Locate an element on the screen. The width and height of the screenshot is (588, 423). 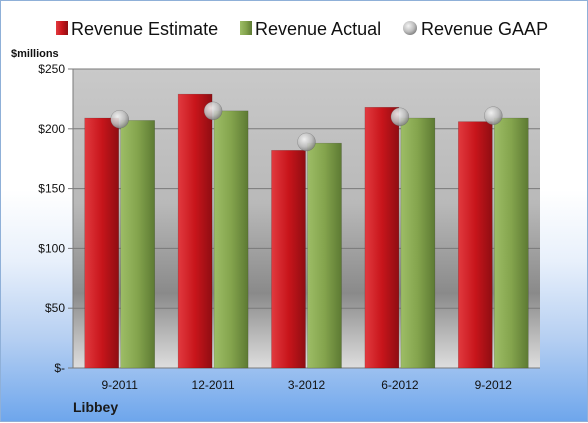
gaap-markers is located at coordinates (306, 126).